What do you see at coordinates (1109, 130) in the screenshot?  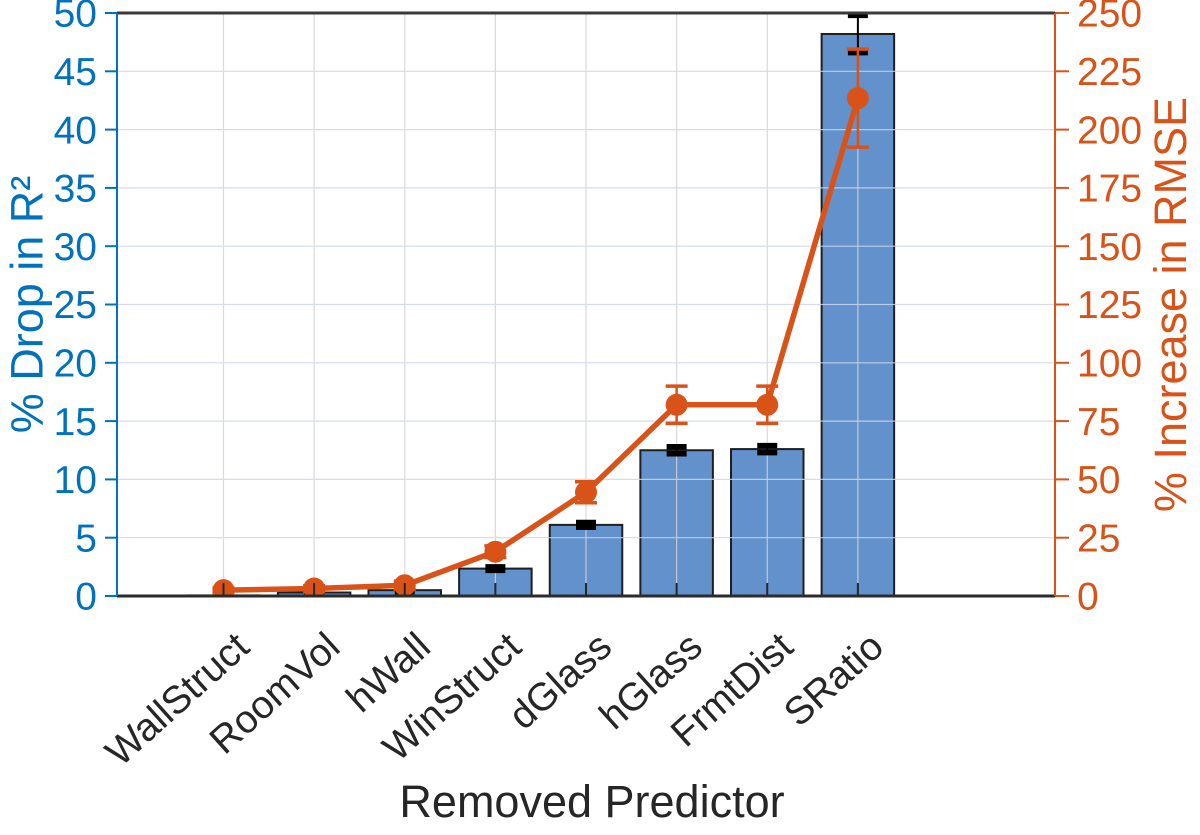 I see `right-tick-label: 200` at bounding box center [1109, 130].